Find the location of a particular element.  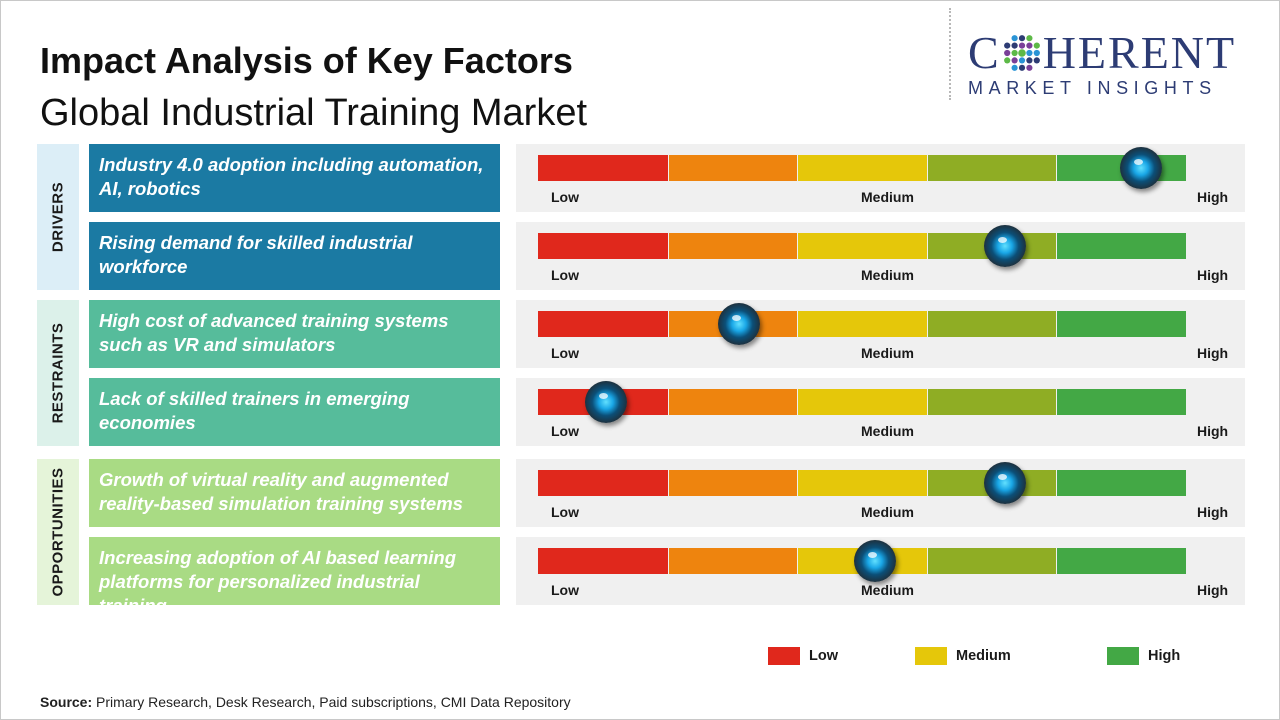

category-opportunities: OPPORTUNITIES is located at coordinates (58, 532).